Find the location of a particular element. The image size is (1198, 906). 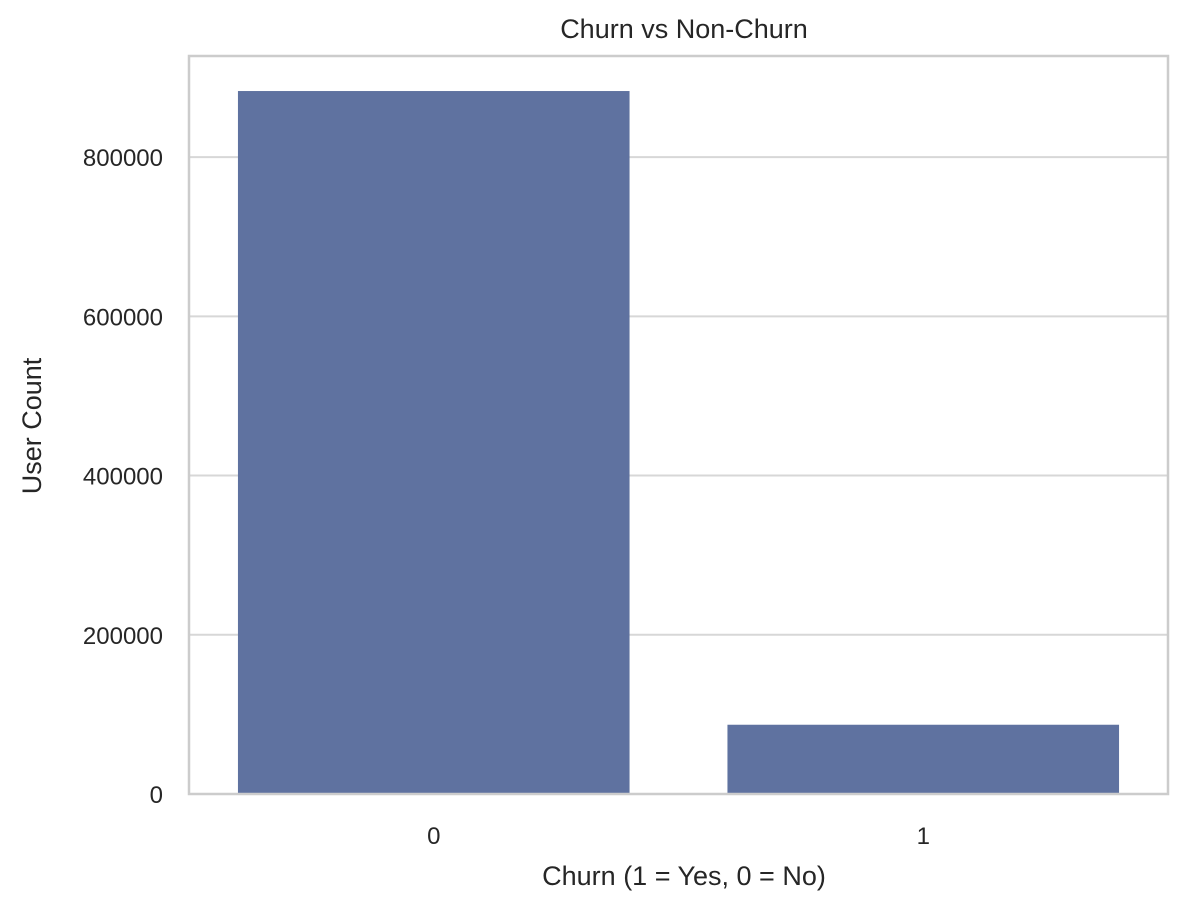

y-tick-label: 200000 is located at coordinates (123, 636).